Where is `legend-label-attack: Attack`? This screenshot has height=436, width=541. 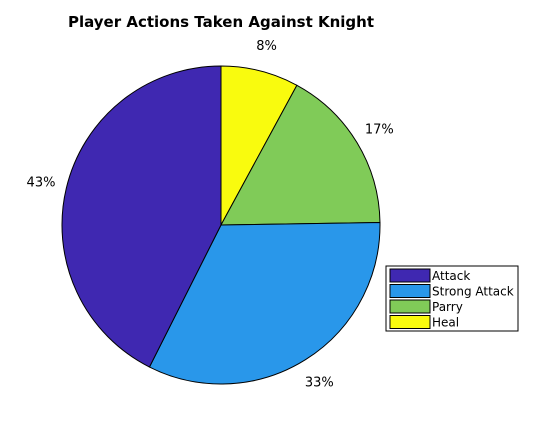 legend-label-attack: Attack is located at coordinates (451, 276).